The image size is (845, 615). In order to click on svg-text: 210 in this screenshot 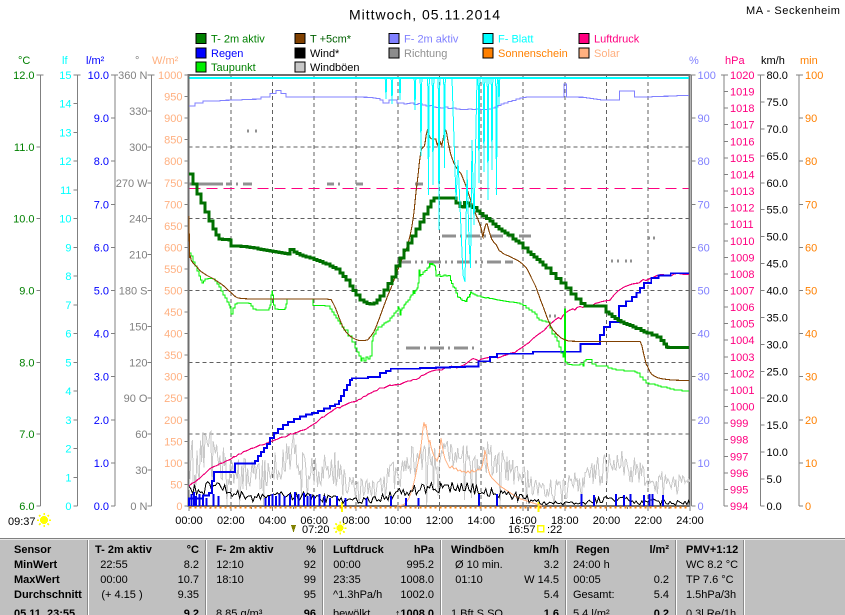, I will do `click(138, 256)`.